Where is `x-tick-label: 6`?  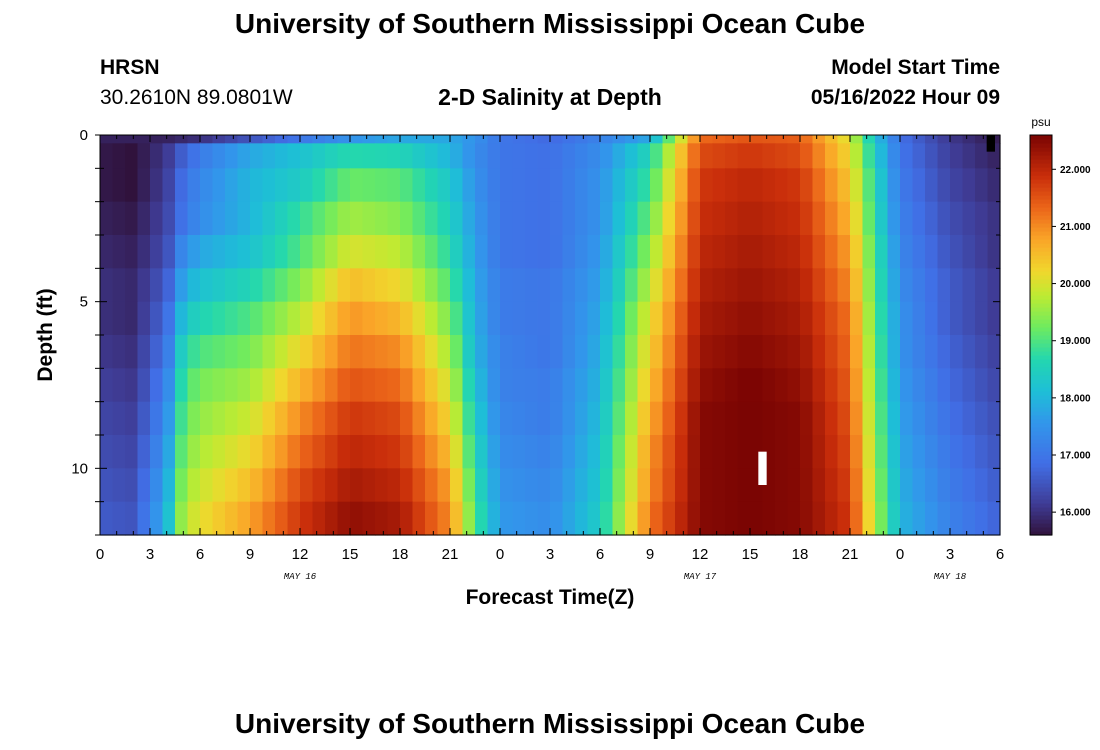 x-tick-label: 6 is located at coordinates (600, 554).